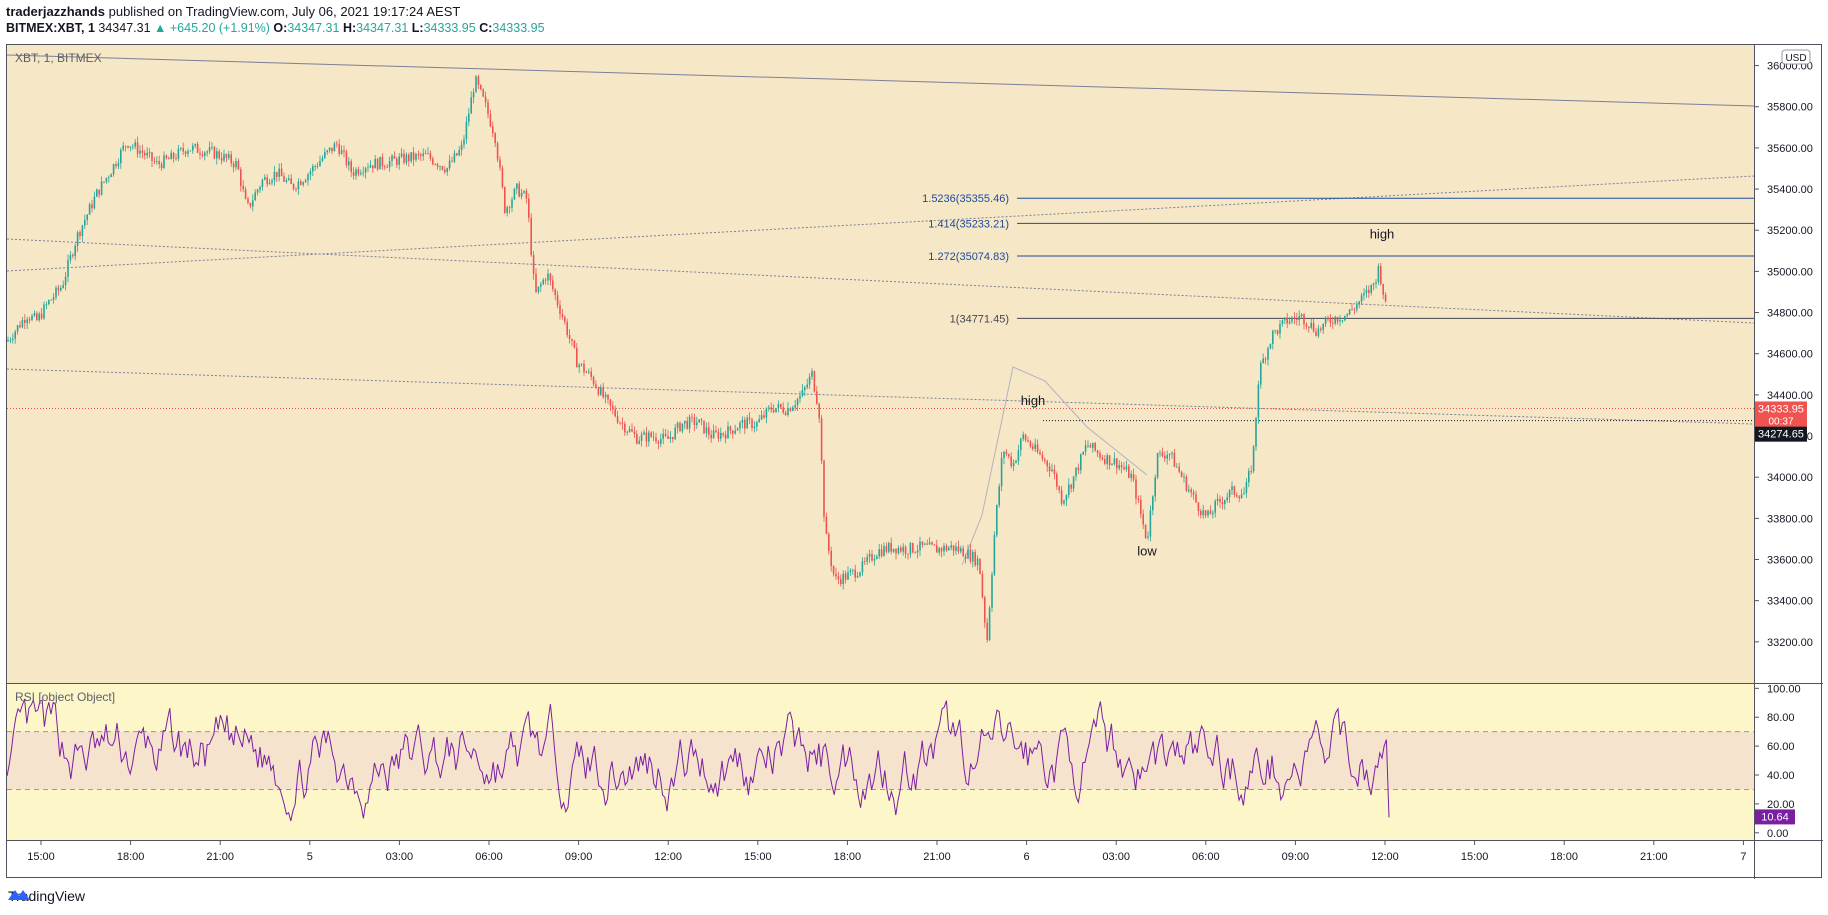  I want to click on rsi-tick-label: 0.00, so click(1777, 834).